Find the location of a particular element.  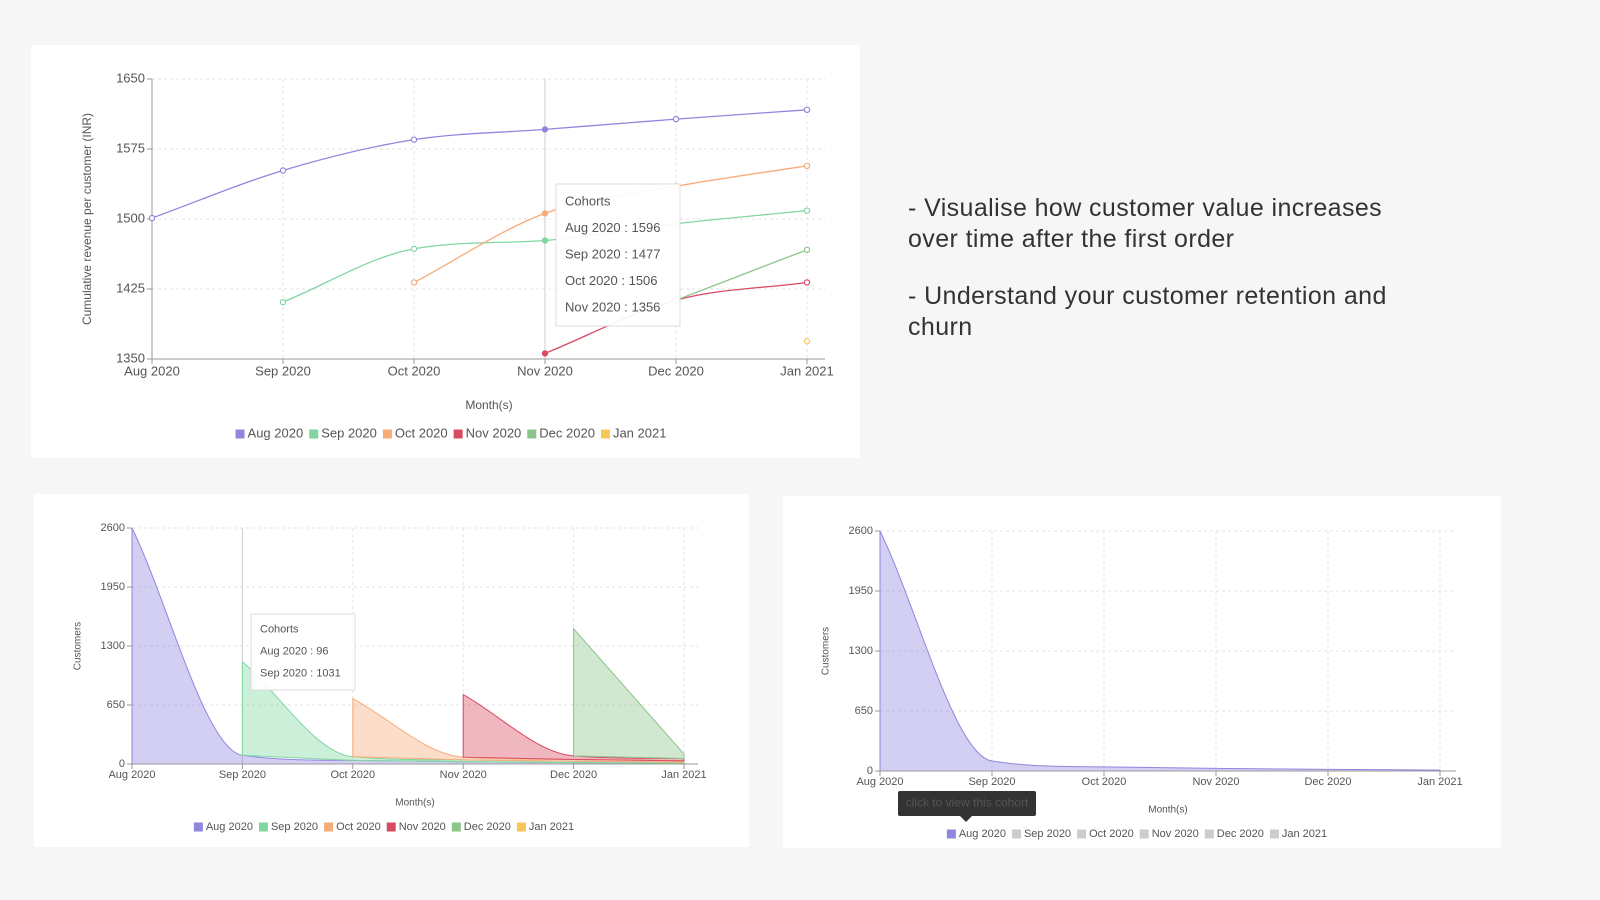

y-tick-label: 1500 is located at coordinates (130, 217).